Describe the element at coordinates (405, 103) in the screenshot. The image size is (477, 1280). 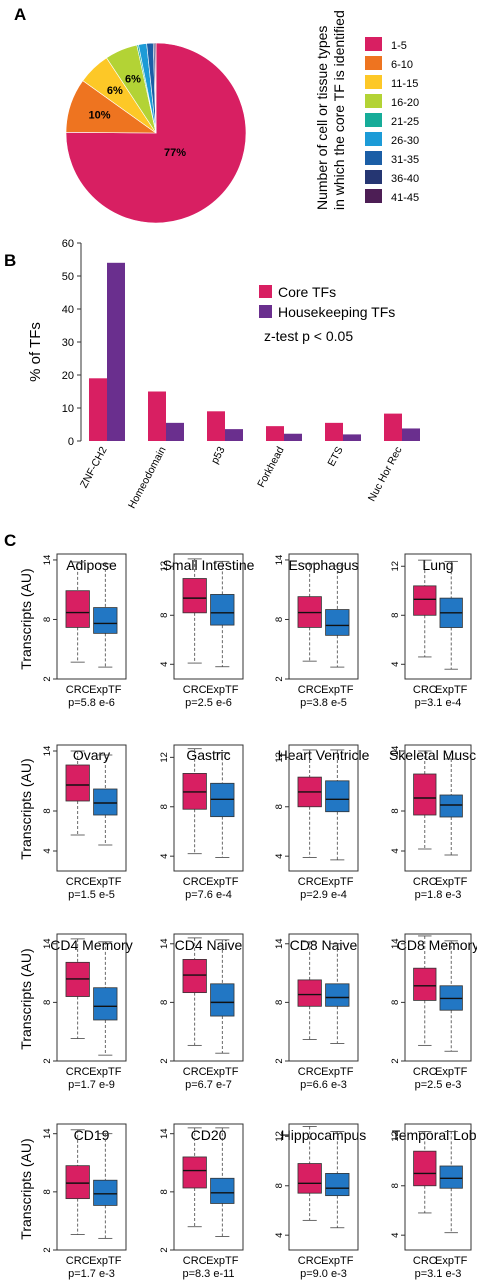
I see `legend-label-16-20: 16-20` at that location.